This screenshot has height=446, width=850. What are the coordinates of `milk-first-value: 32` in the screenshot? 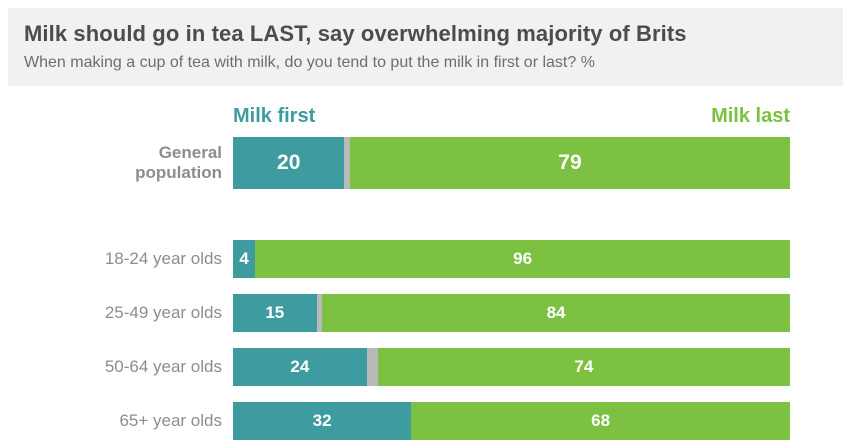 It's located at (322, 420).